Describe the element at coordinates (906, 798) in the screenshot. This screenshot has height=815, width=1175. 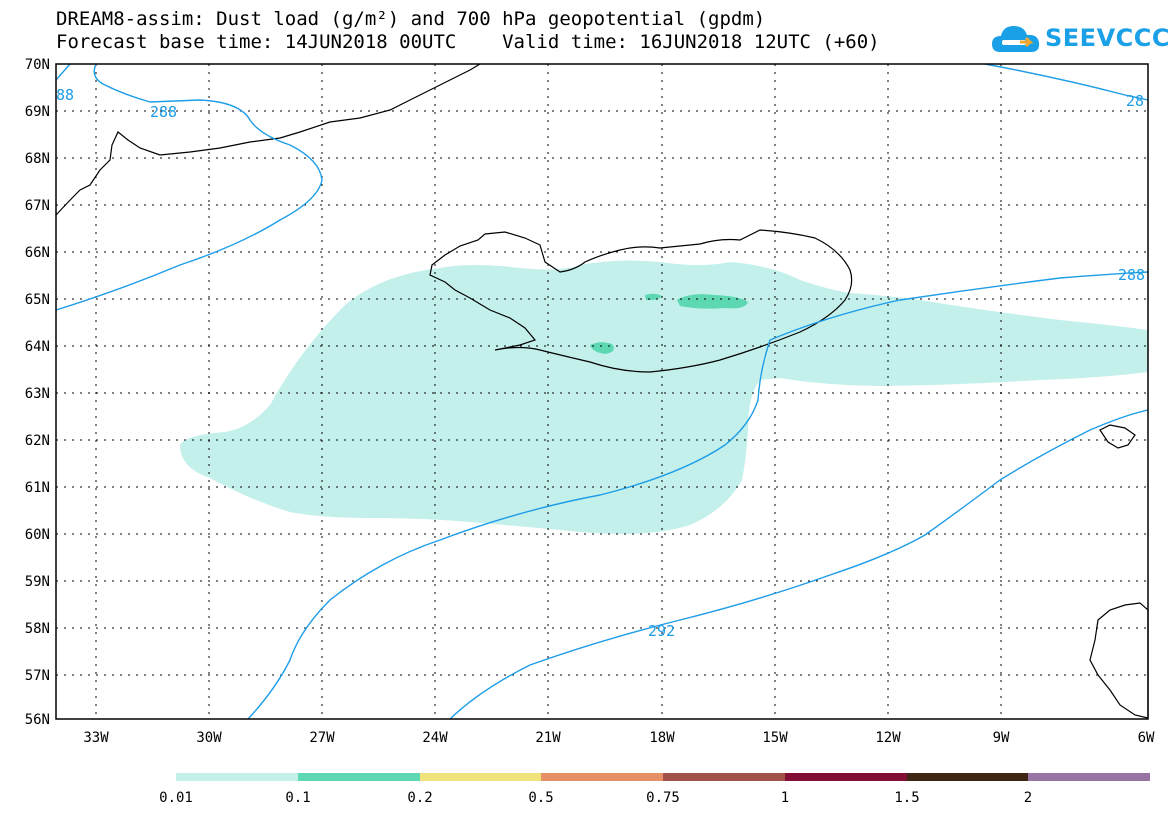
I see `colorbar-label: 1.5` at that location.